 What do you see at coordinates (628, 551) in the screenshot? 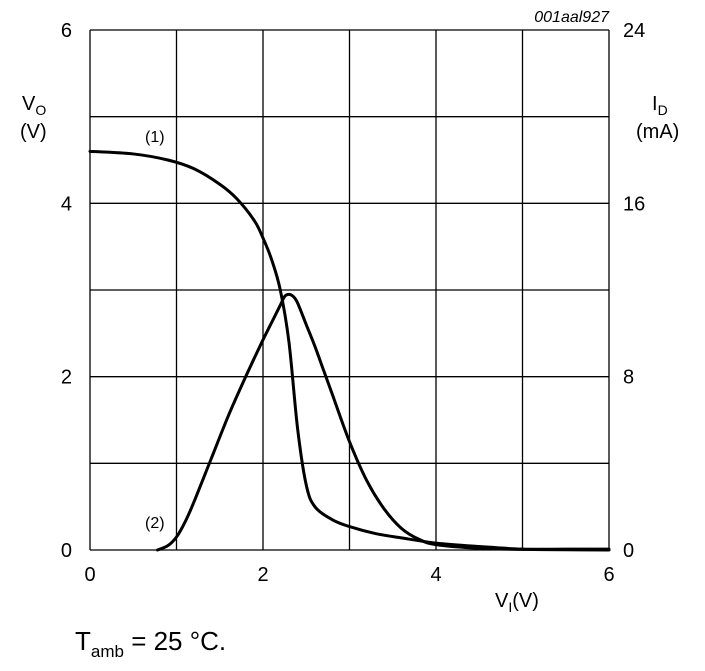
I see `y-right-tick-label: 0` at bounding box center [628, 551].